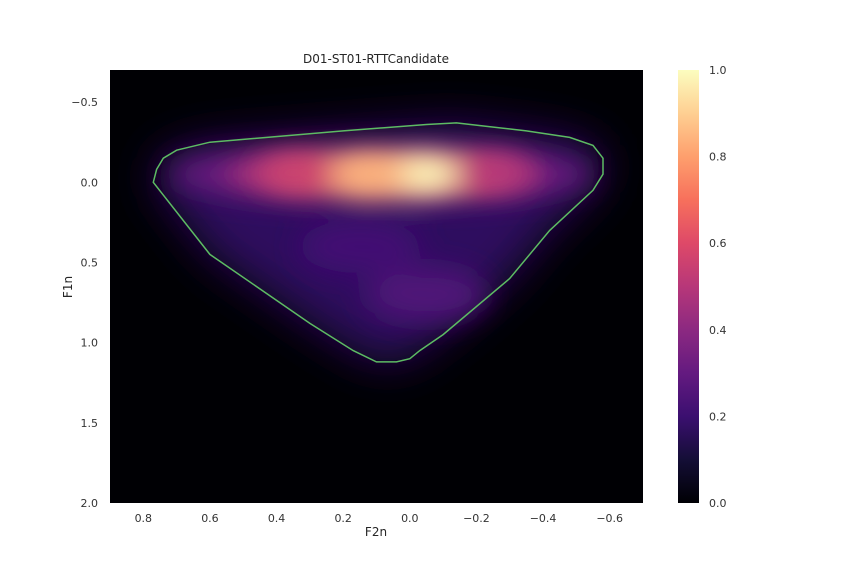 This screenshot has width=864, height=576. What do you see at coordinates (543, 518) in the screenshot?
I see `x-tick-label: −0.4` at bounding box center [543, 518].